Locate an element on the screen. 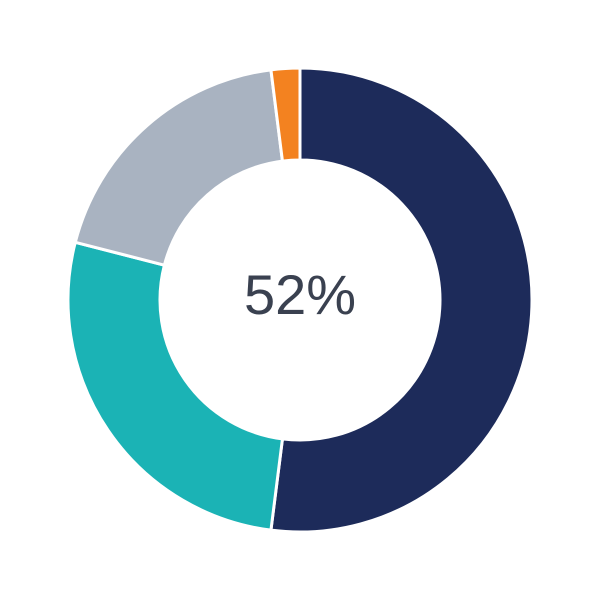 This screenshot has height=600, width=600. center-percentage-label: 52% is located at coordinates (300, 294).